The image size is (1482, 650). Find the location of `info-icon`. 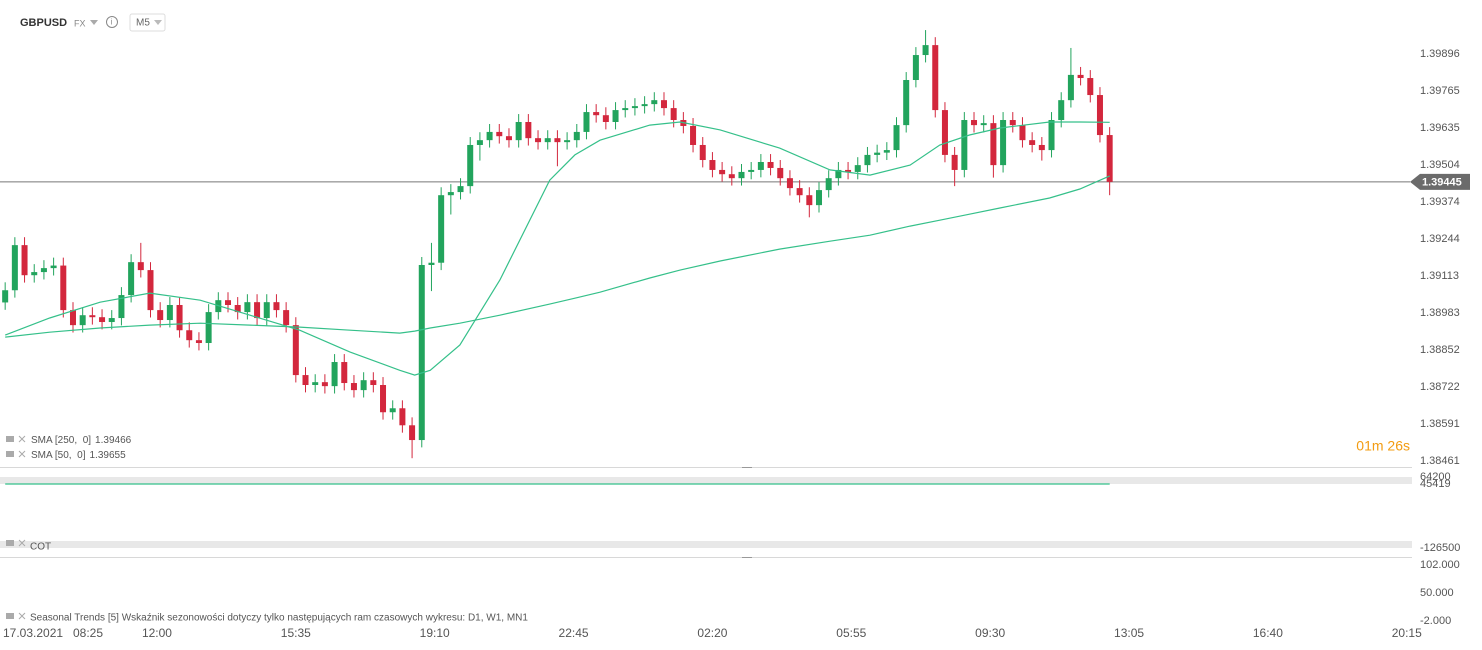

info-icon is located at coordinates (112, 22).